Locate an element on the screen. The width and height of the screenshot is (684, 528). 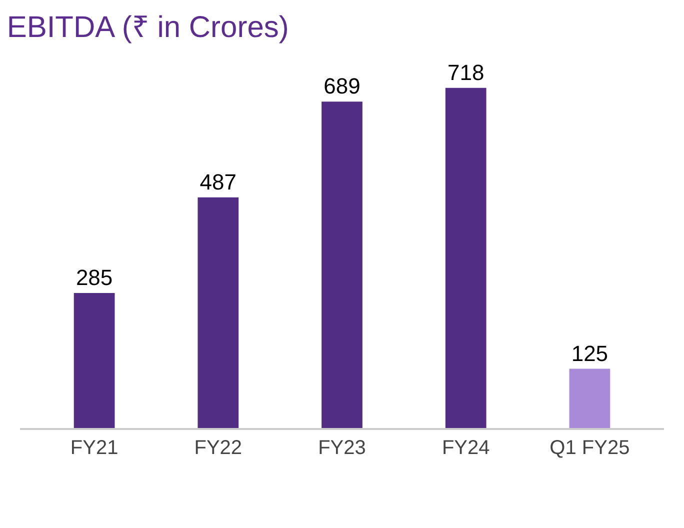
x-tick-label: FY22 is located at coordinates (218, 448).